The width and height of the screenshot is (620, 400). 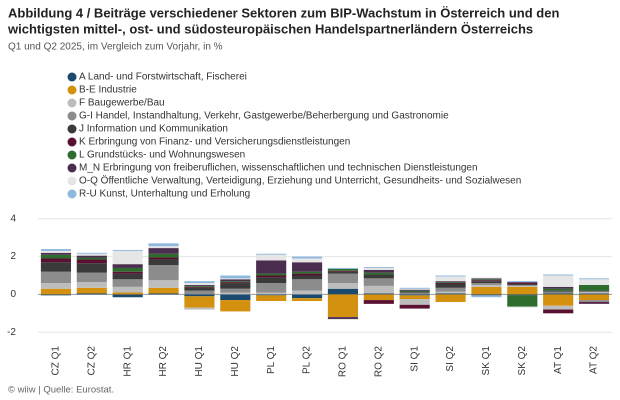 What do you see at coordinates (414, 359) in the screenshot?
I see `x-tick-label: SI Q1` at bounding box center [414, 359].